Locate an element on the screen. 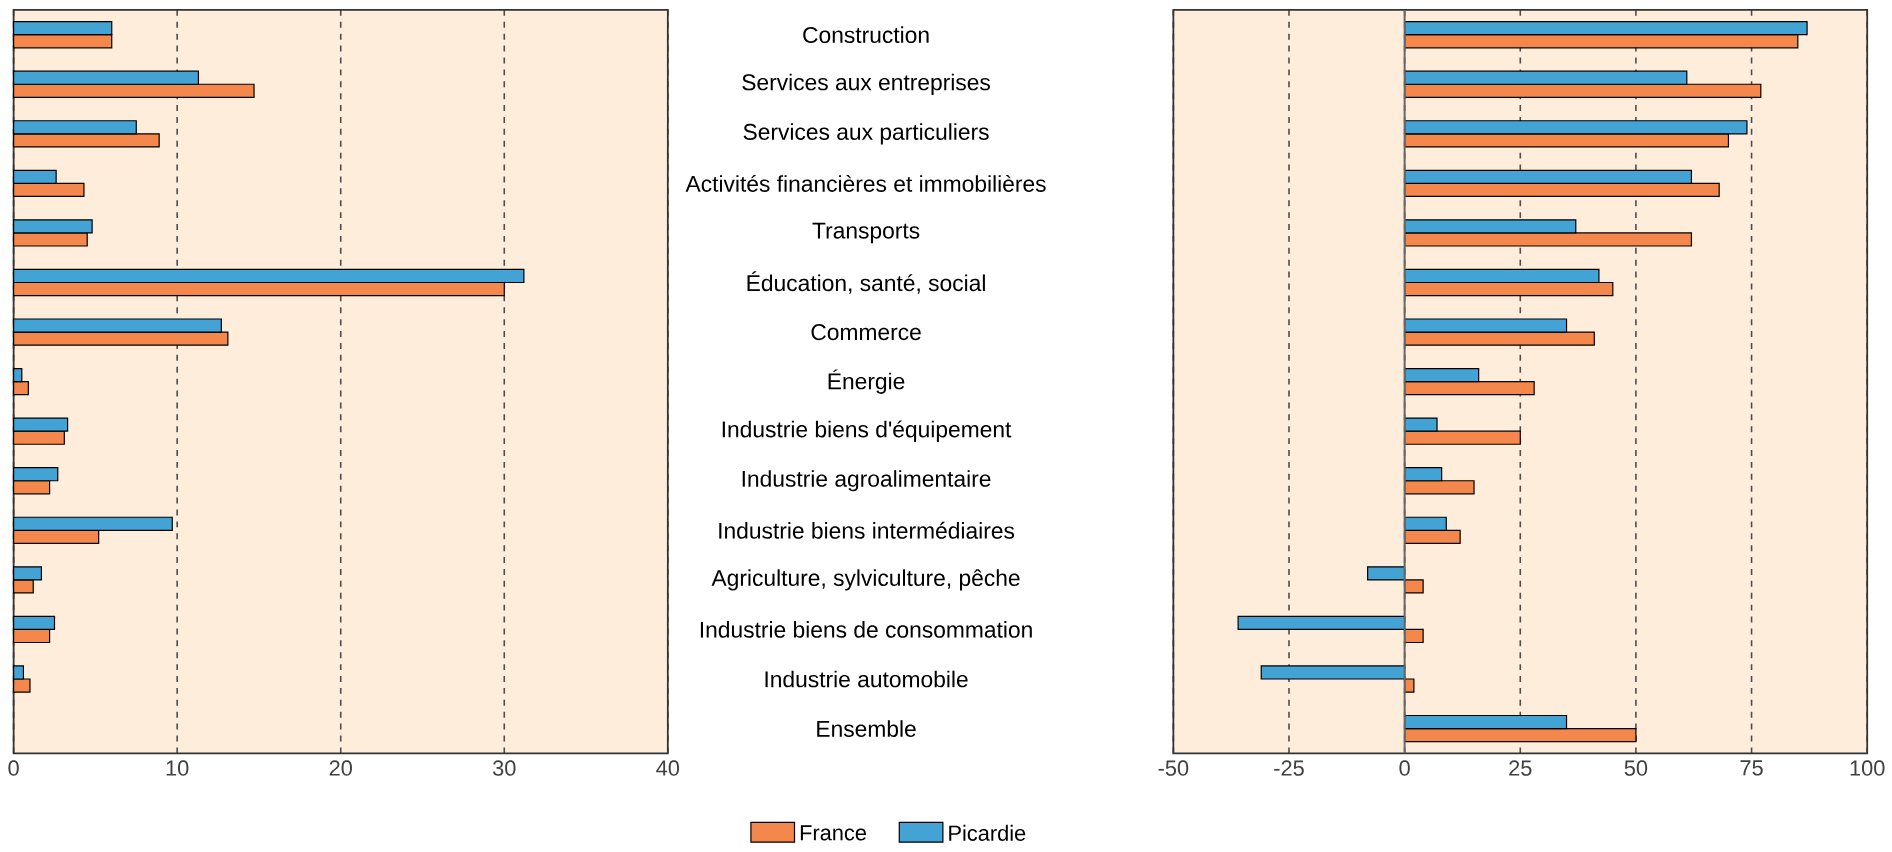  x-tick-label: -25 is located at coordinates (1289, 768).